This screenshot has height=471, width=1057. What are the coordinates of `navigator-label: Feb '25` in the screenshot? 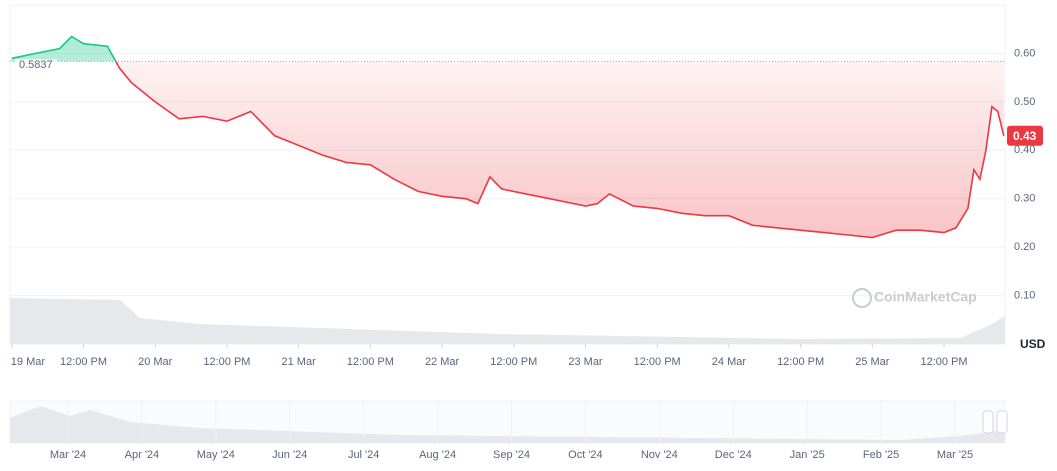 It's located at (881, 455).